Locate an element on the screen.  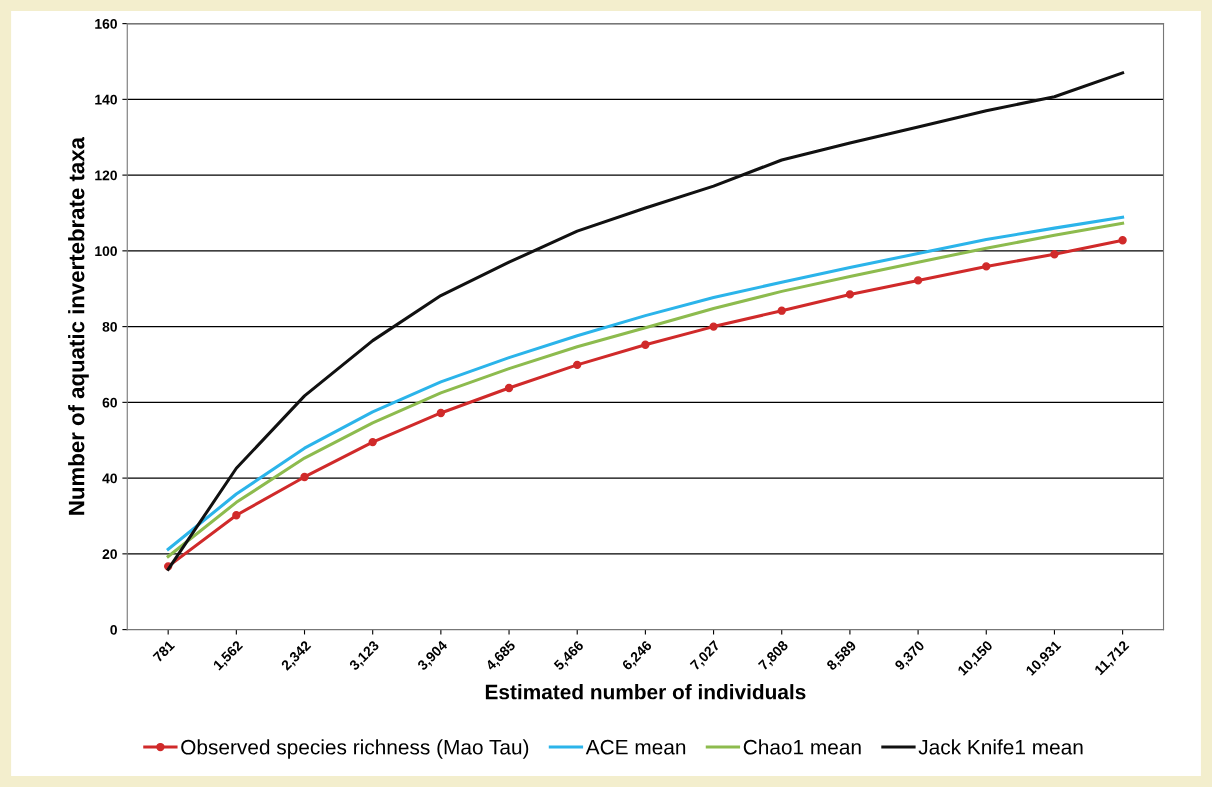
x-axis-title: Estimated number of individuals is located at coordinates (645, 692).